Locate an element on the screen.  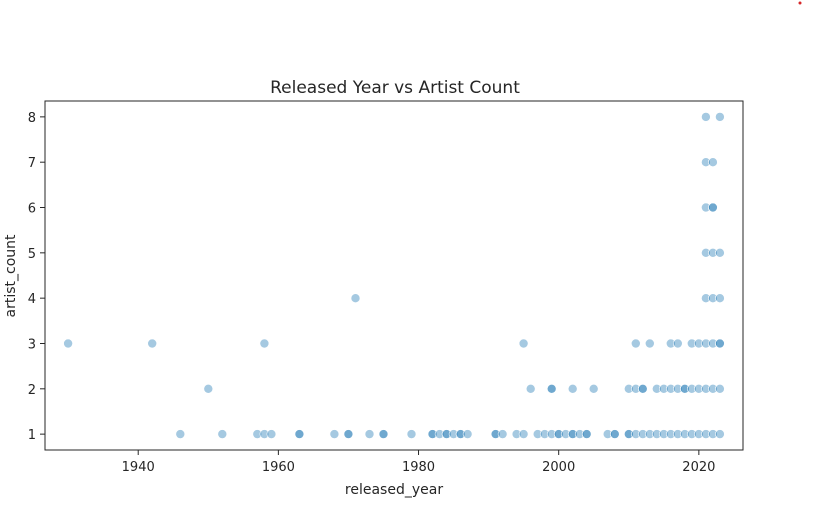
x-tick-label: 1980 is located at coordinates (418, 467).